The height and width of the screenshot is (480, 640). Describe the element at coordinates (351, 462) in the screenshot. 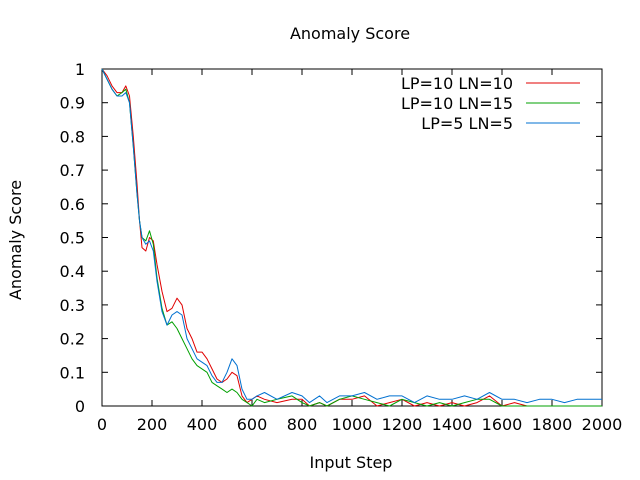

I see `x-axis-label: Input Step` at that location.